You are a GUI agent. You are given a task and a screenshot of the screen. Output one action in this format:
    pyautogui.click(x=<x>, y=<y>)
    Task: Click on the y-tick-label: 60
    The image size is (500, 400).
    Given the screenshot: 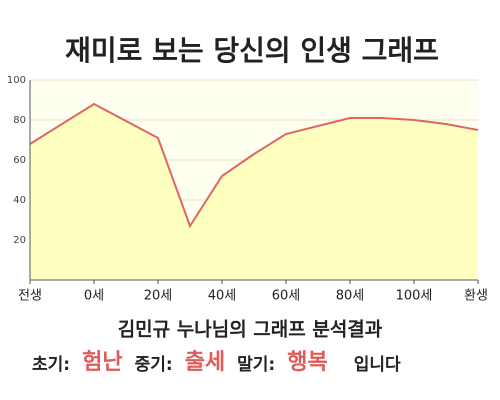 What is the action you would take?
    pyautogui.click(x=19, y=160)
    